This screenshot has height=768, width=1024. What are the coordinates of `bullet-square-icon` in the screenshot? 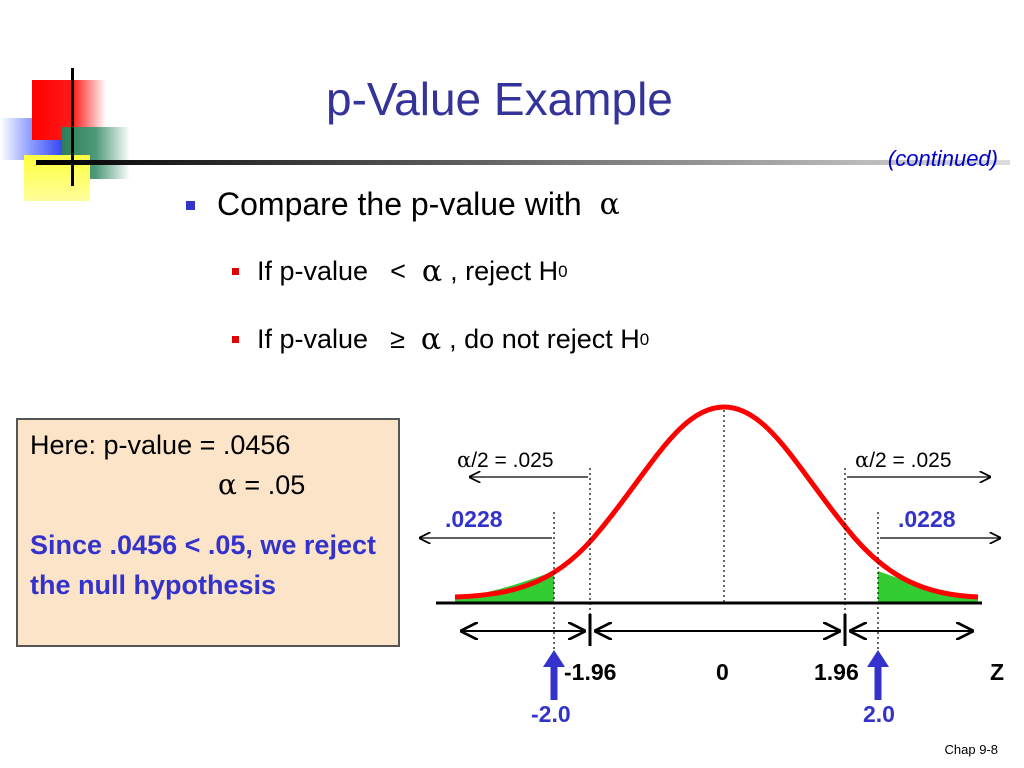 It's located at (190, 205).